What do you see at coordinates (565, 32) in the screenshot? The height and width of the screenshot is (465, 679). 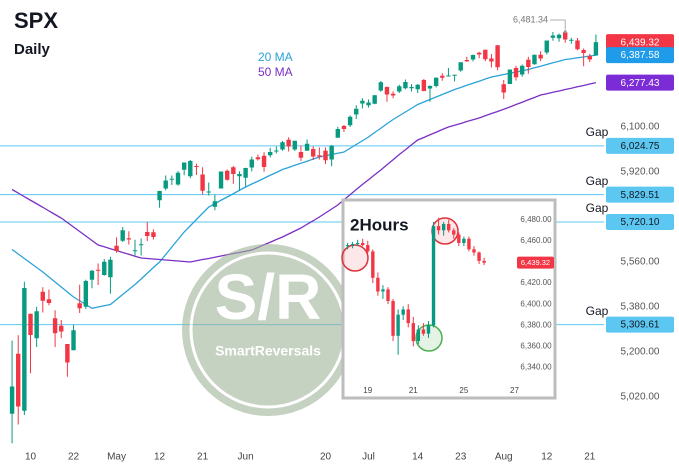 I see `annotation-marker` at bounding box center [565, 32].